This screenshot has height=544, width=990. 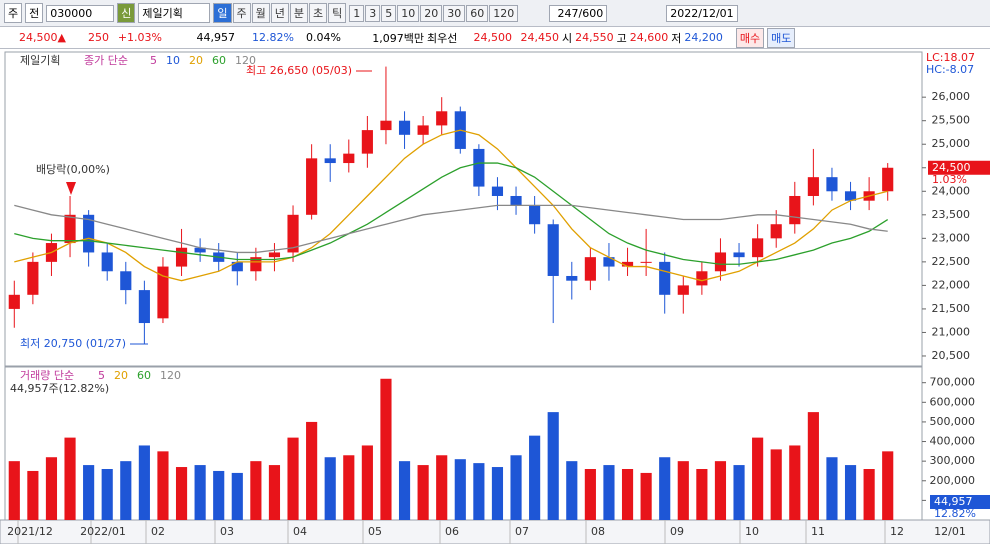 I want to click on legend-title: 종가 단순, so click(x=106, y=60).